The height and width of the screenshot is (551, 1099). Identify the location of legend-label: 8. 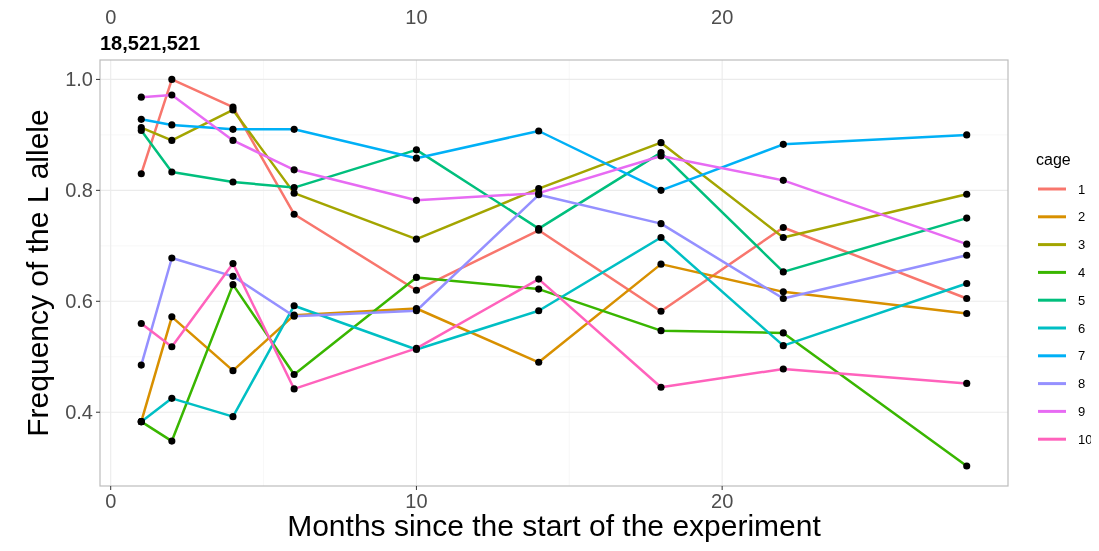
(1082, 384).